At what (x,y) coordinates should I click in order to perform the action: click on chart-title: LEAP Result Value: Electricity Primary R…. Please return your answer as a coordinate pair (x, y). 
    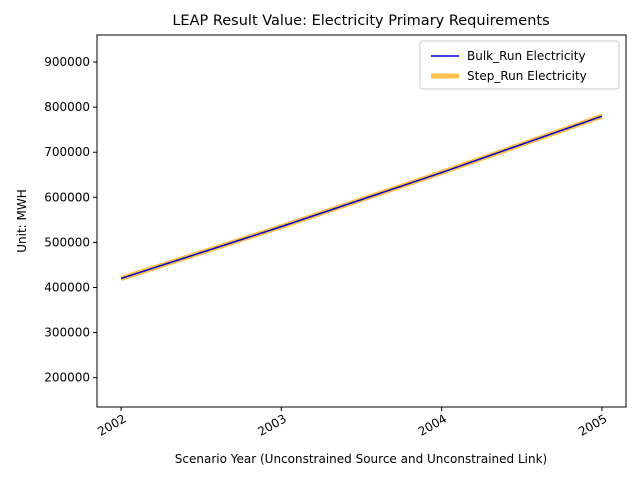
    Looking at the image, I should click on (360, 21).